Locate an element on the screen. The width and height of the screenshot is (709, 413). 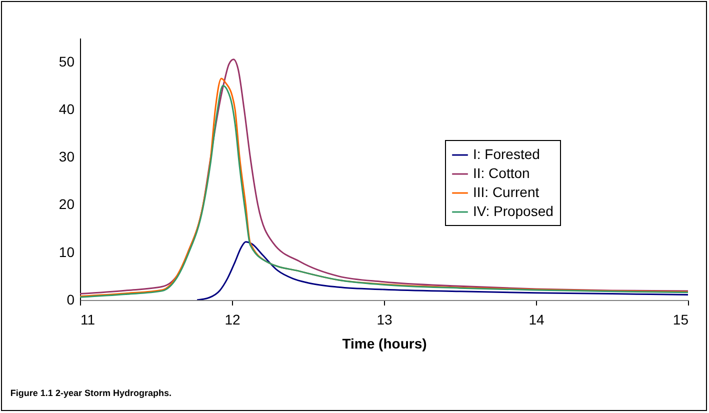
y-tick-label: 20 is located at coordinates (66, 204).